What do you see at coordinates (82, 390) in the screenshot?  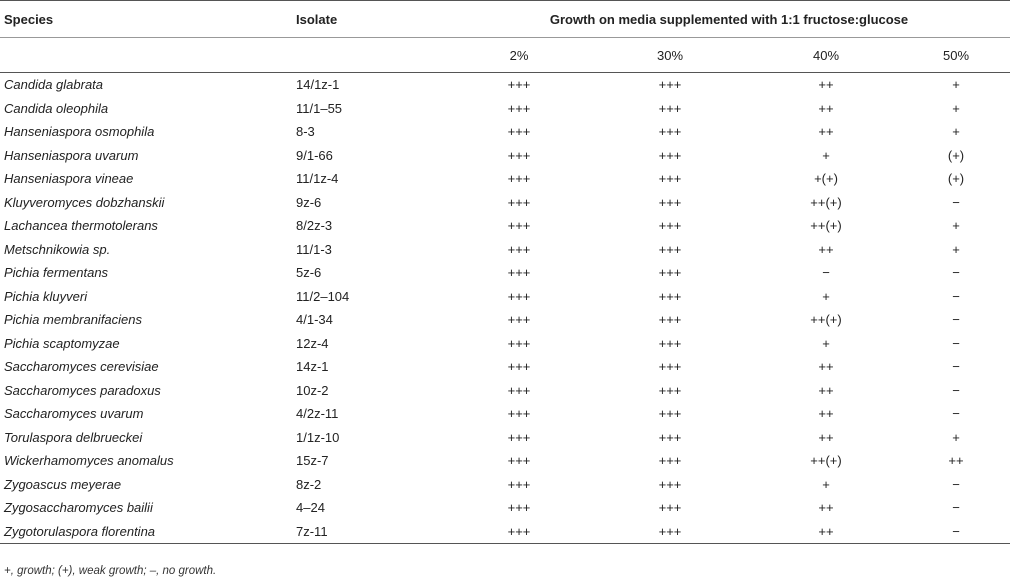 I see `species-cell: Saccharomyces paradoxus` at bounding box center [82, 390].